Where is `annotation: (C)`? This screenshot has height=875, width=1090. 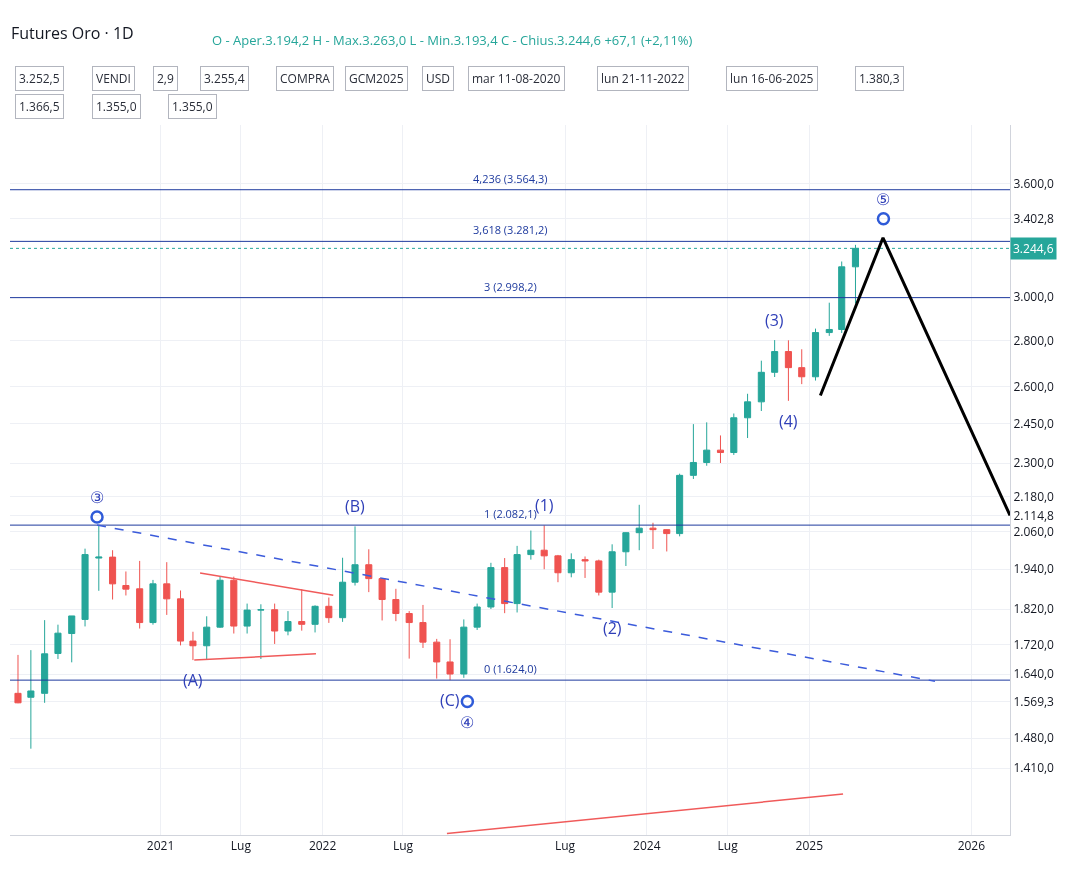 annotation: (C) is located at coordinates (450, 700).